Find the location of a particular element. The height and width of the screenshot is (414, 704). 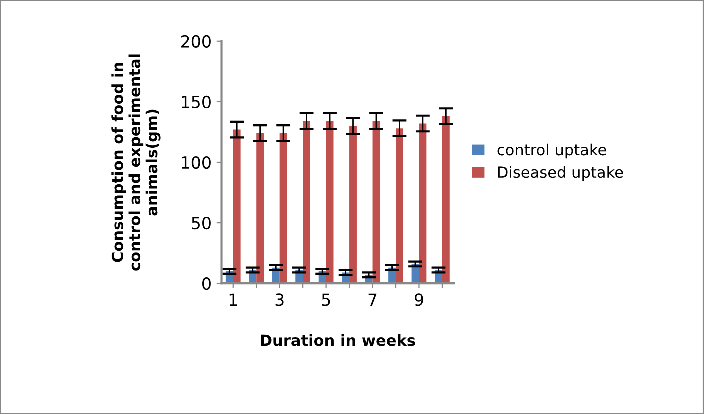

x-tick-label: 9 is located at coordinates (419, 300).